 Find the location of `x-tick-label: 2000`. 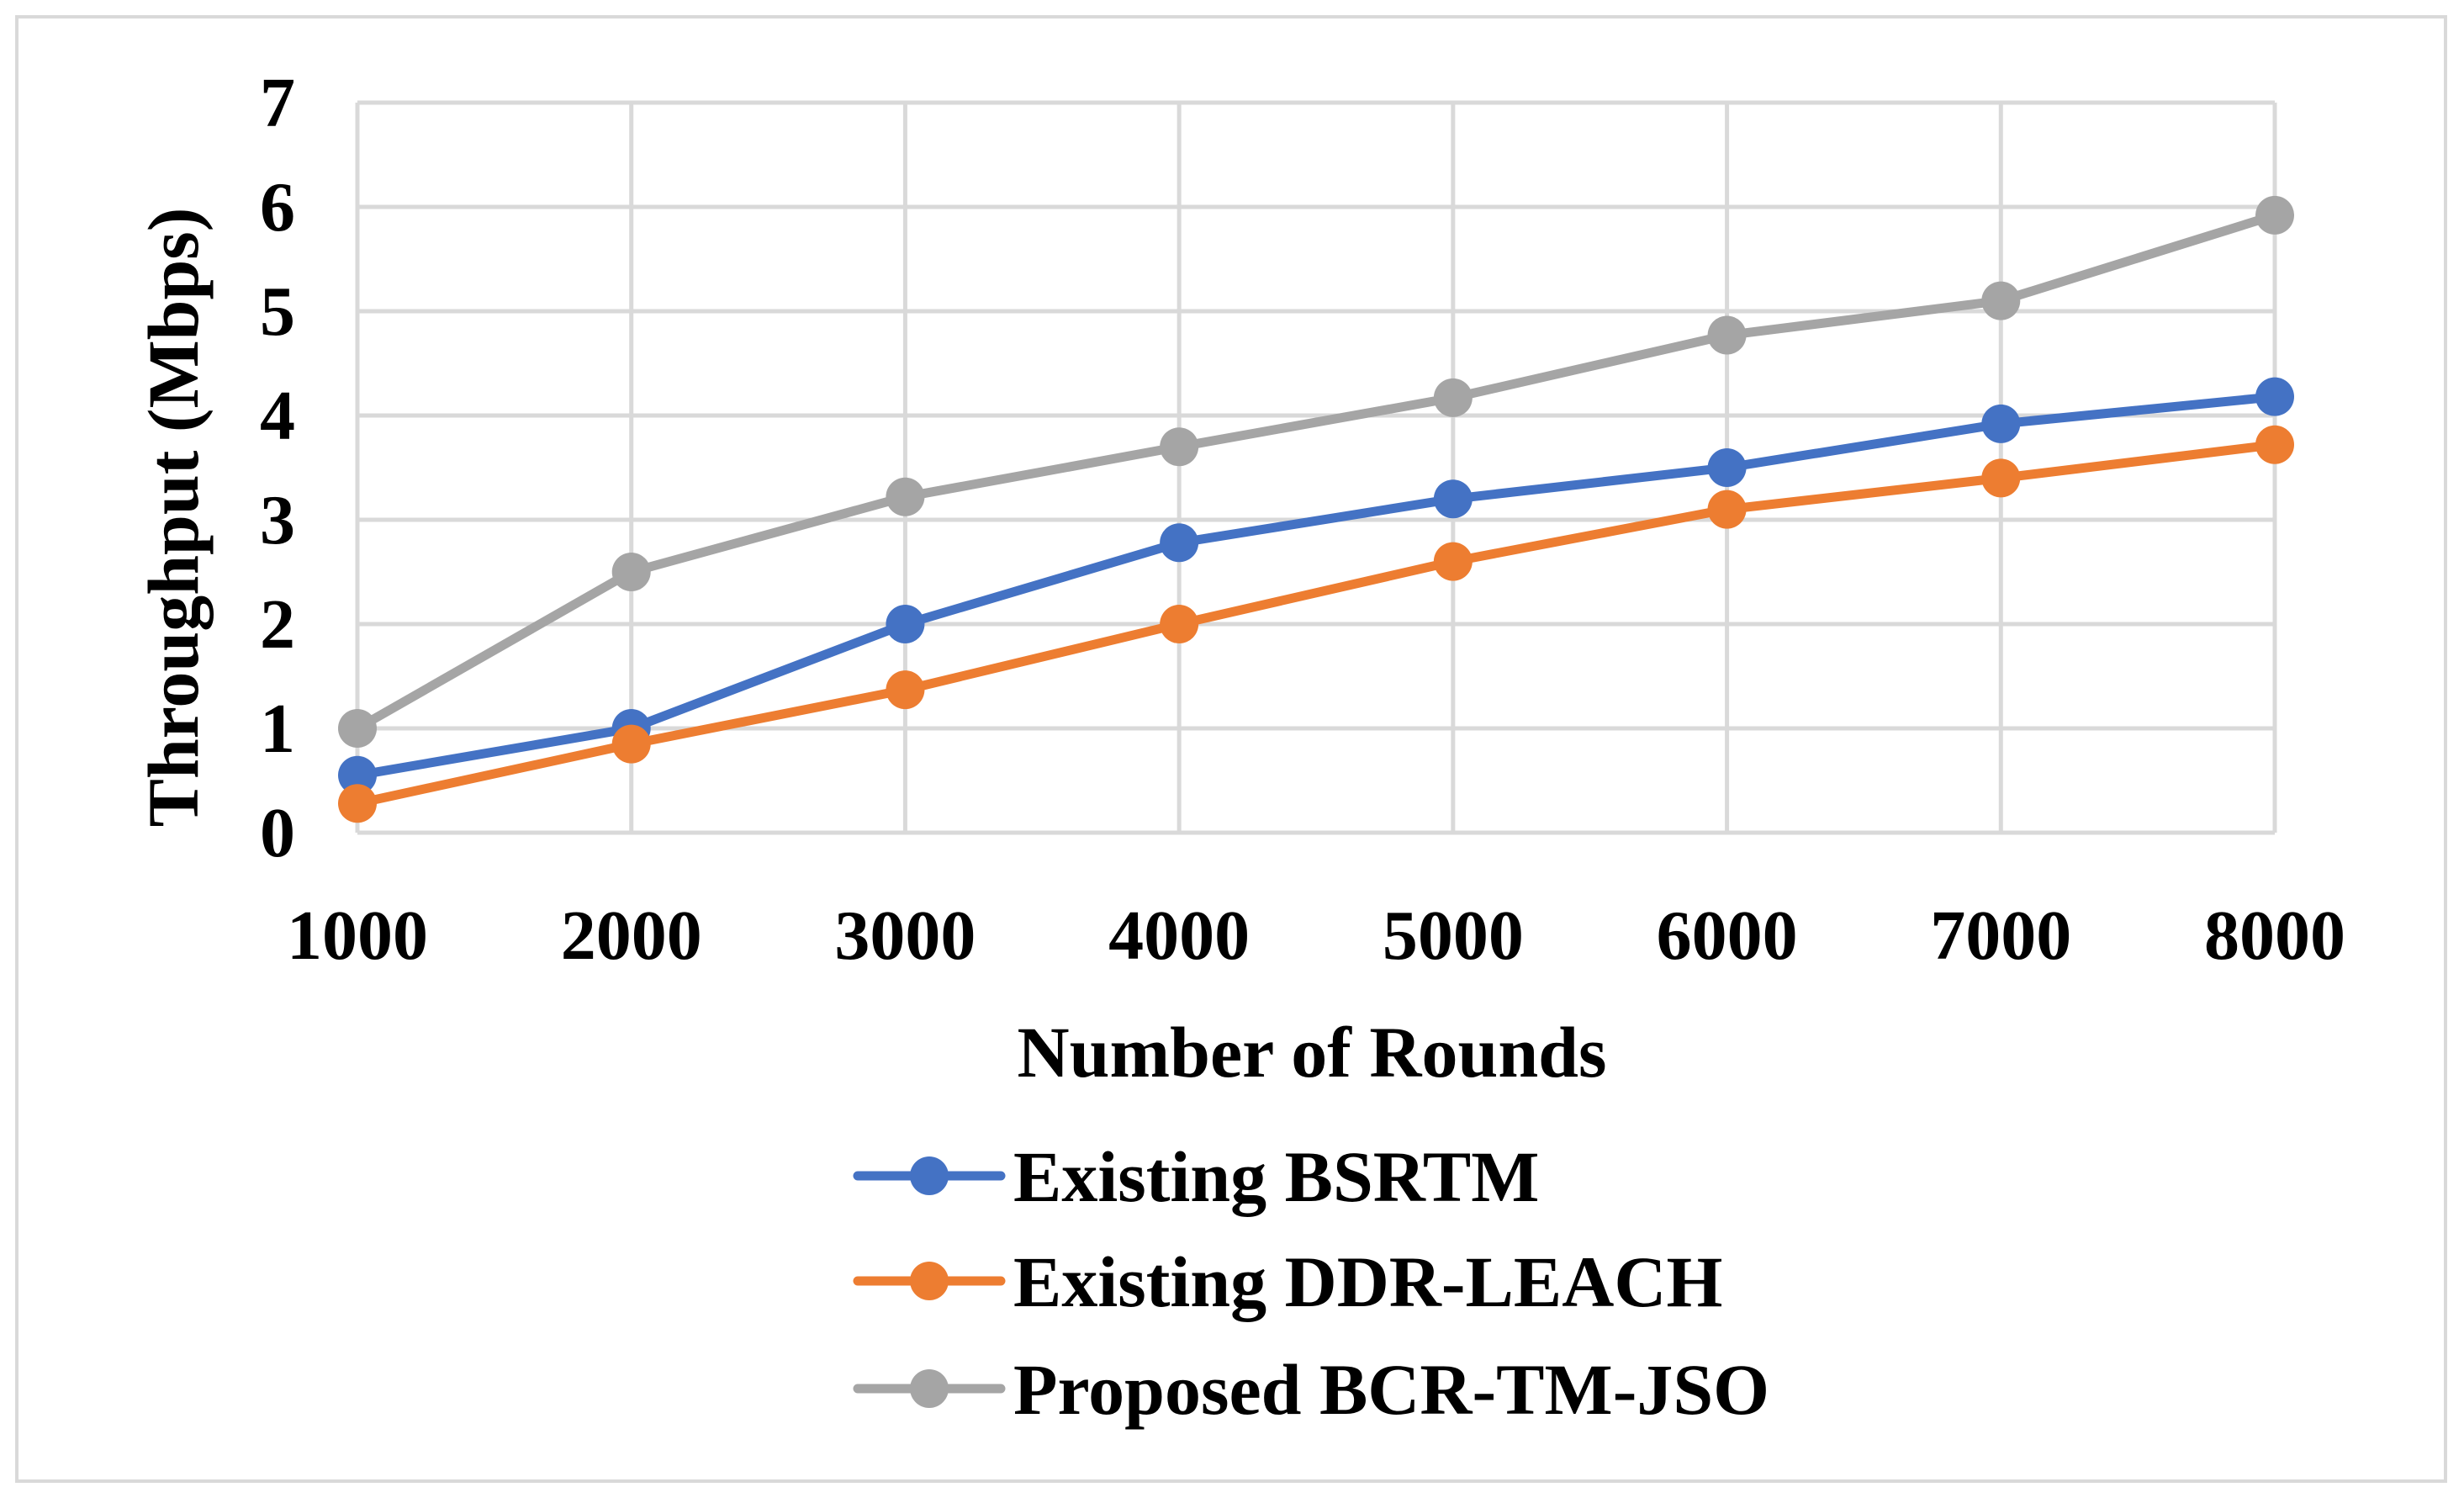

x-tick-label: 2000 is located at coordinates (631, 936).